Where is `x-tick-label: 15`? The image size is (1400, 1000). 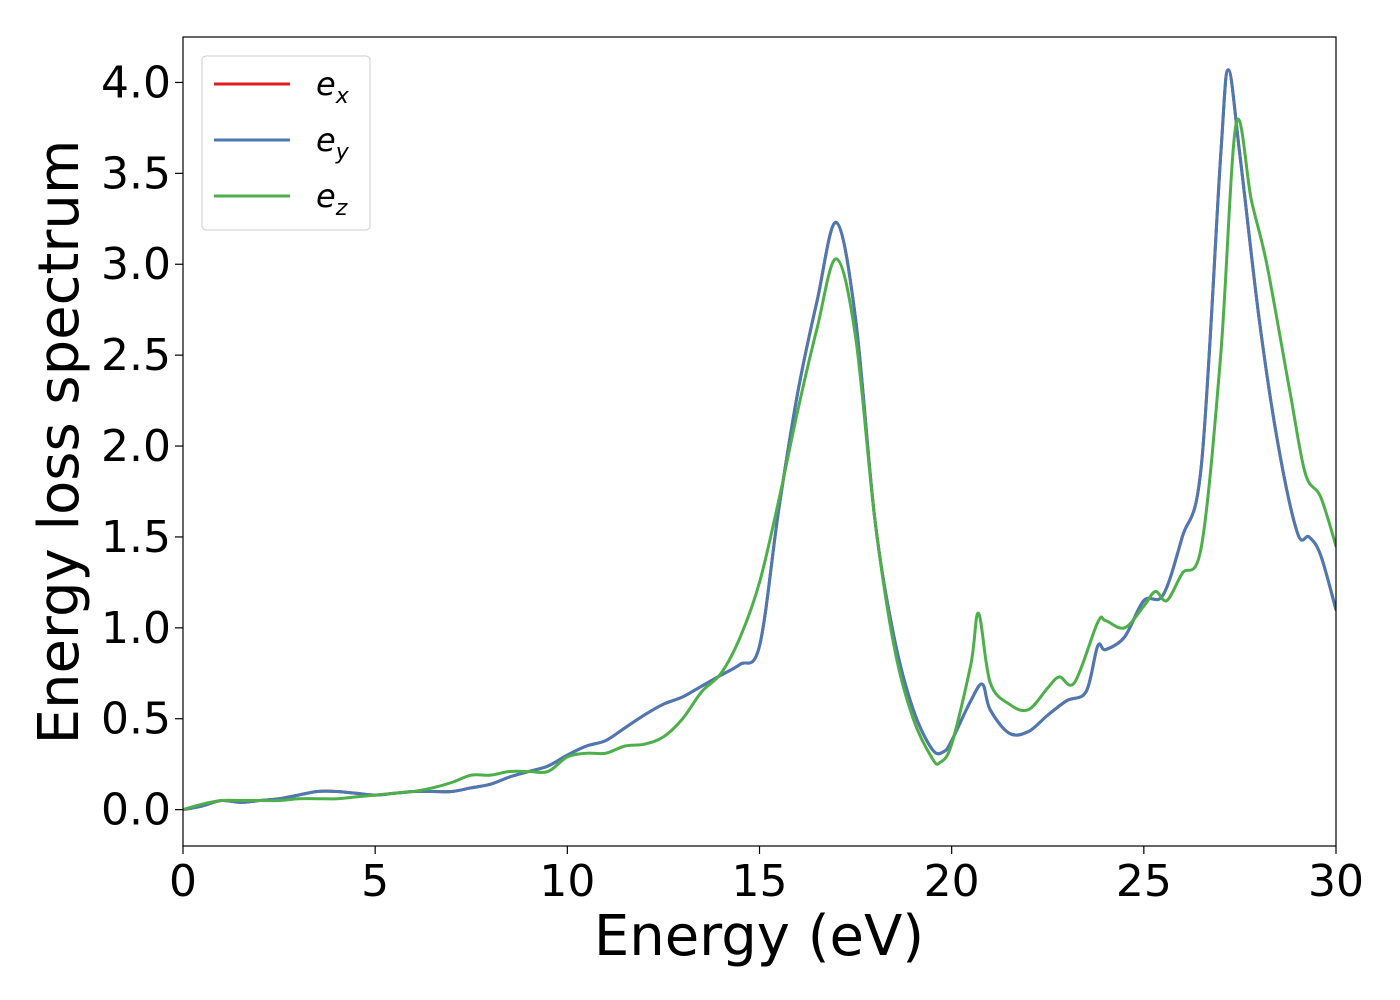 x-tick-label: 15 is located at coordinates (760, 881).